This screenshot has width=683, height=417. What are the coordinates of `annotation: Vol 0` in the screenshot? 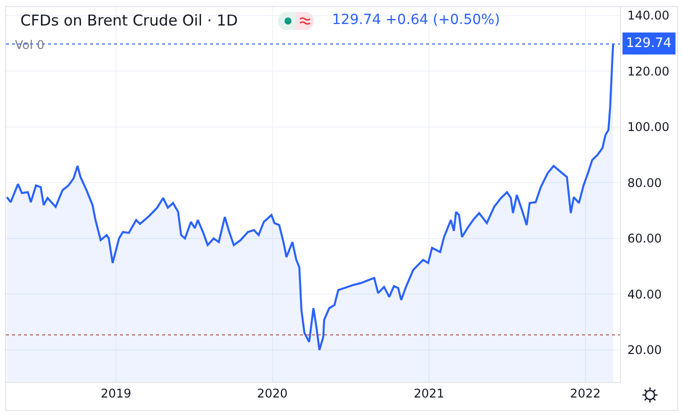 It's located at (29, 45).